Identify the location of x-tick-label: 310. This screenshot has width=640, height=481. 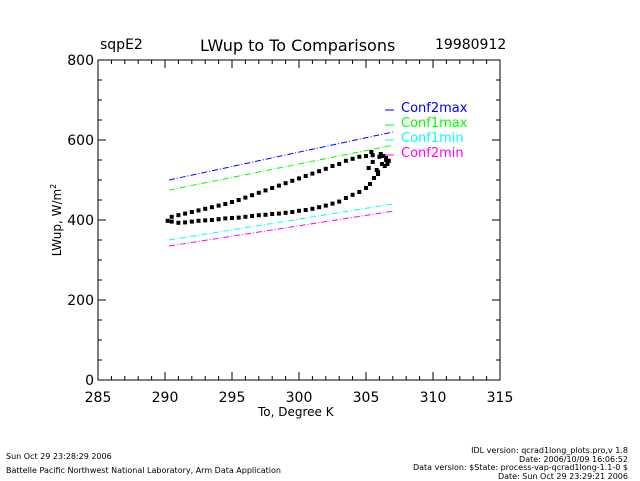
(433, 398).